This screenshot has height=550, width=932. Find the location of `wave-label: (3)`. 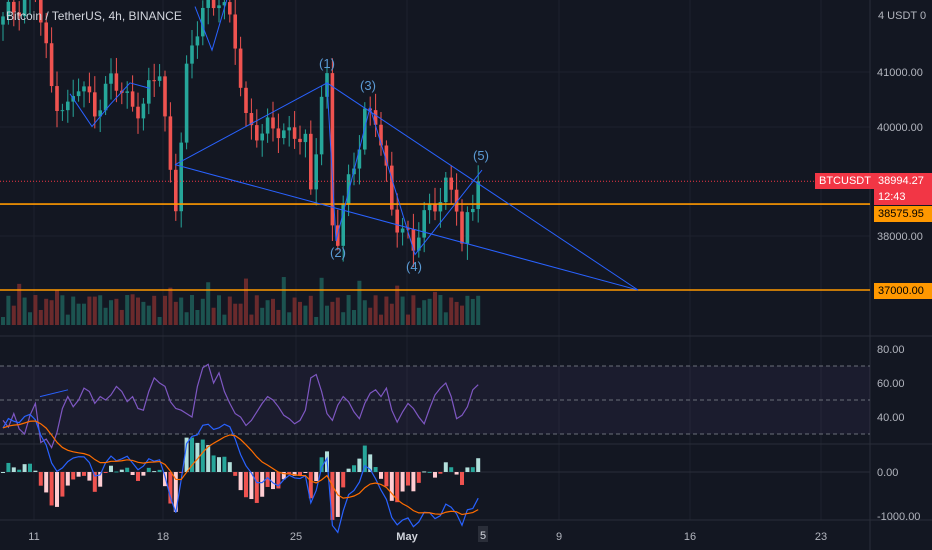

wave-label: (3) is located at coordinates (368, 85).